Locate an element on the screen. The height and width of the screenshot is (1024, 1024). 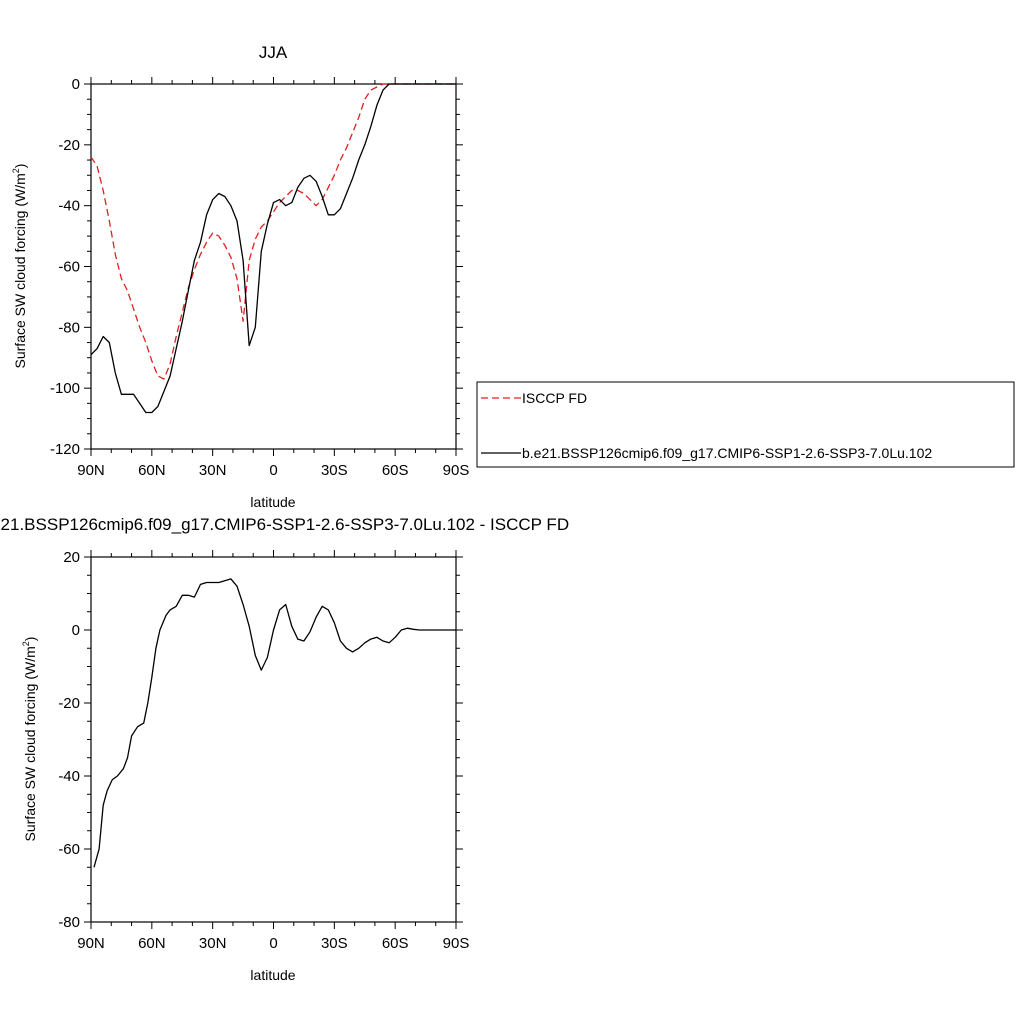
top-chart-y-tick-label: -80 is located at coordinates (69, 327).